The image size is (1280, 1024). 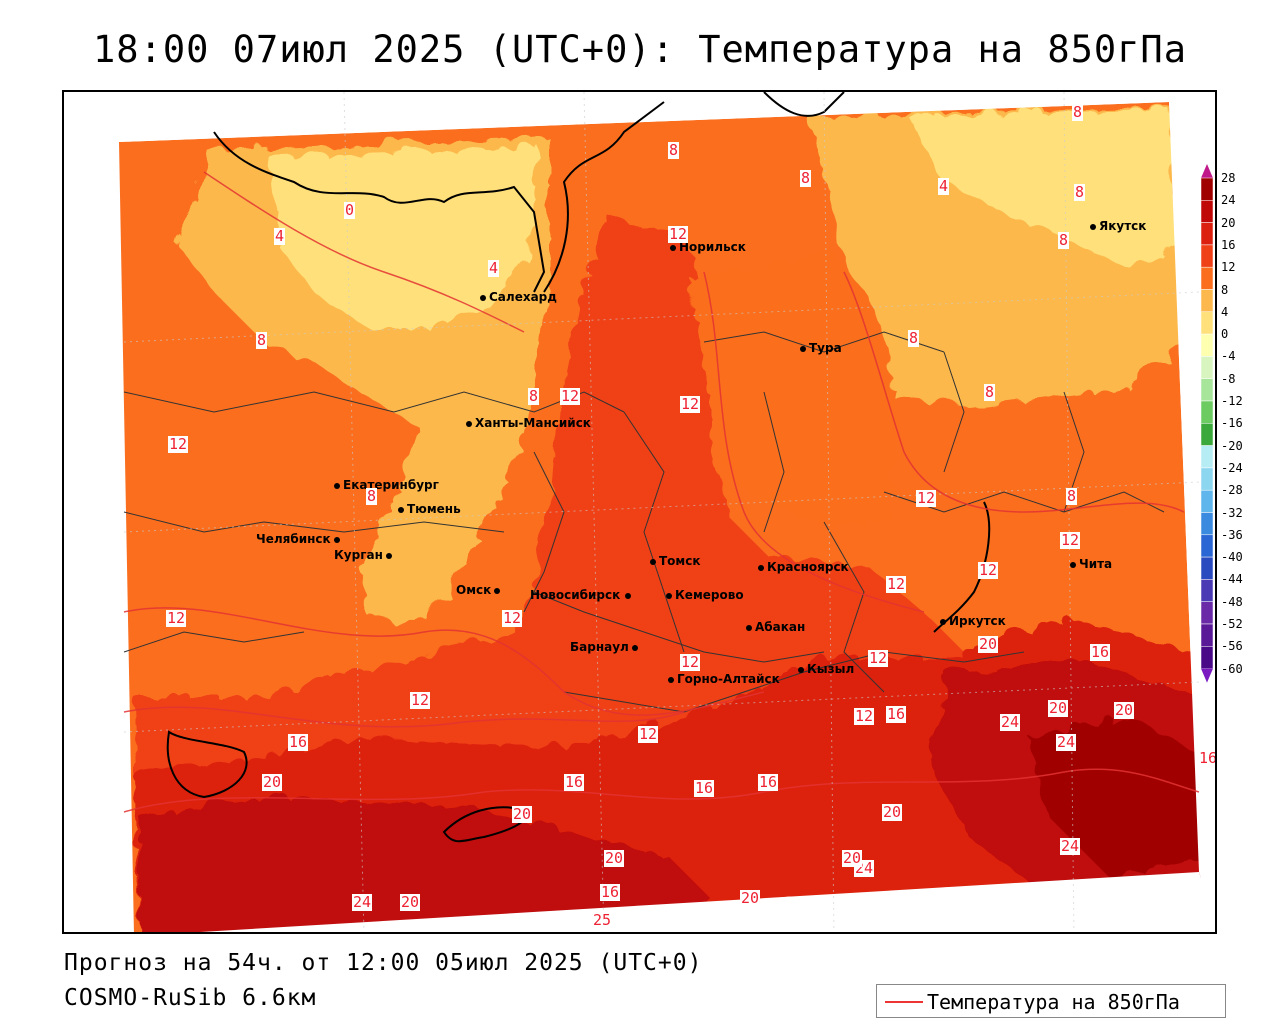 I want to click on scale-tick-label: -24, so click(x=1232, y=467).